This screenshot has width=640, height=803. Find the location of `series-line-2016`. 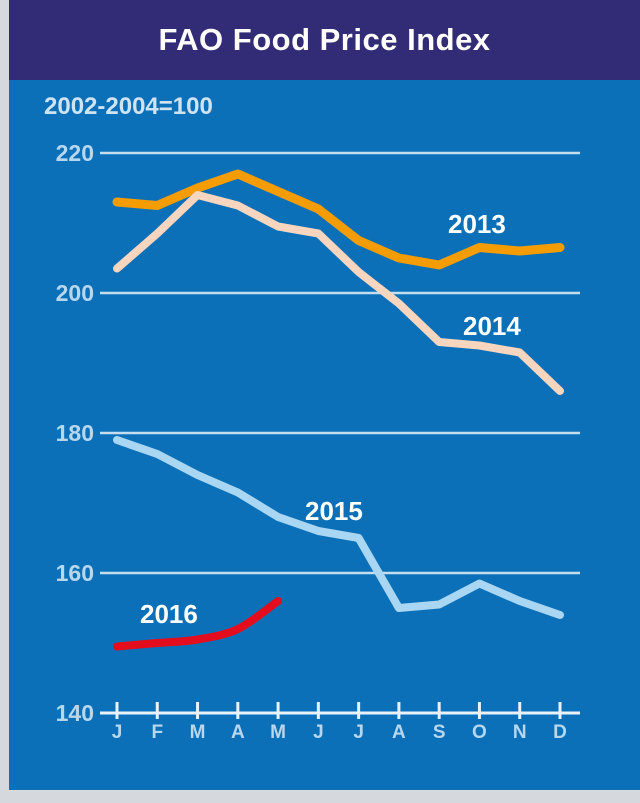

series-line-2016 is located at coordinates (198, 624).